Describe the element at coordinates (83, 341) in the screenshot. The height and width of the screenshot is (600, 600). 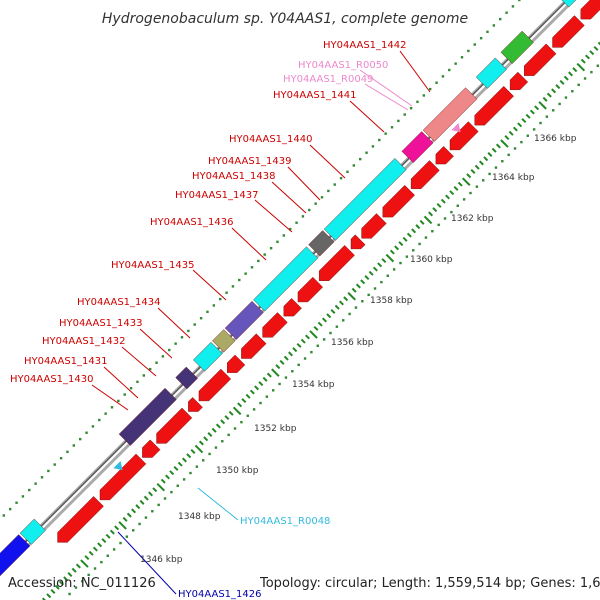
I see `gene-label-hy04aas1-1432: HY04AAS1_1432` at that location.